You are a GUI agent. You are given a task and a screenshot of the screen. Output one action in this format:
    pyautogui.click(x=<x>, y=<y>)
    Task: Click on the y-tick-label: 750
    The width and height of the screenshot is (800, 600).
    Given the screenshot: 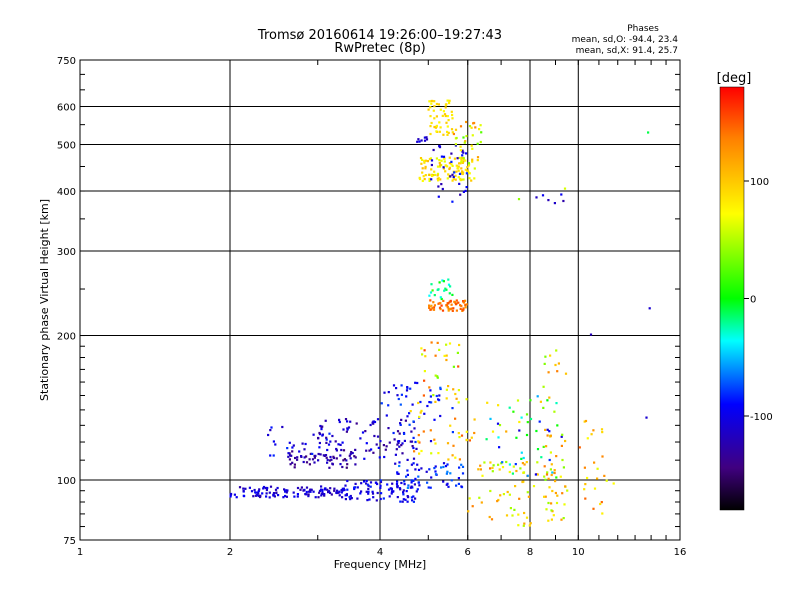 What is the action you would take?
    pyautogui.click(x=66, y=61)
    